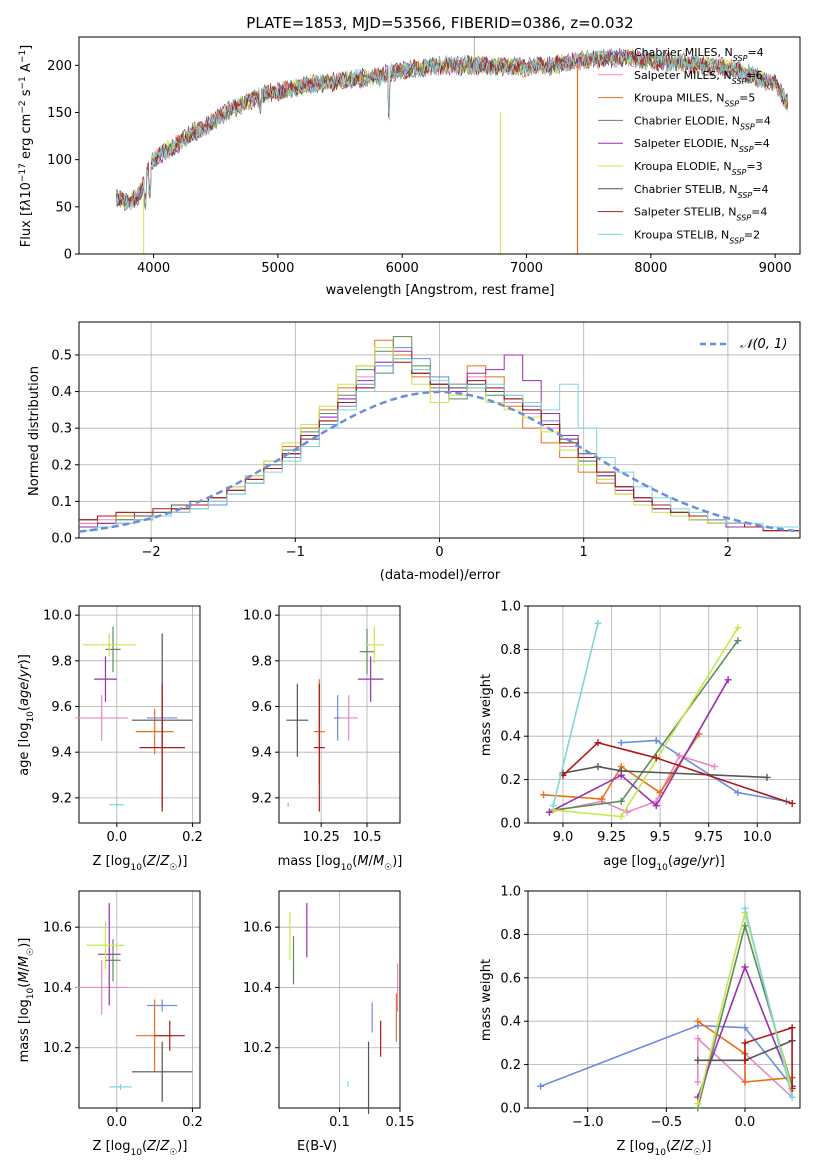 The image size is (819, 1170). I want to click on x-tick-label: 0.1, so click(339, 1122).